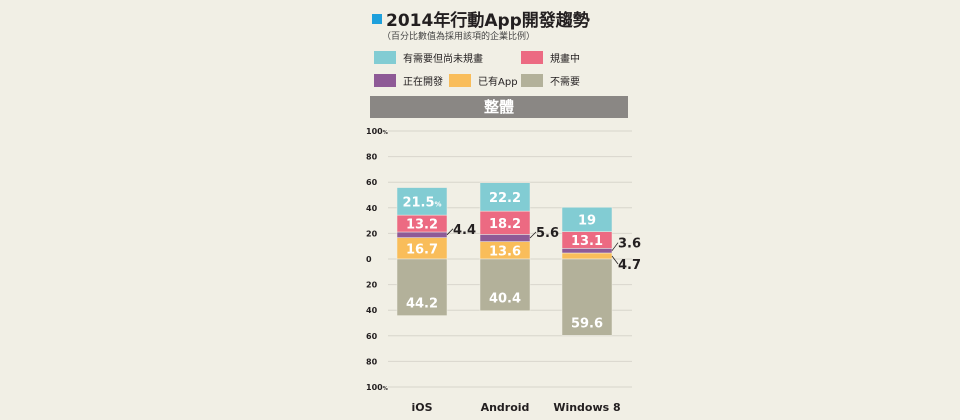  I want to click on data-label: 13.2, so click(422, 225).